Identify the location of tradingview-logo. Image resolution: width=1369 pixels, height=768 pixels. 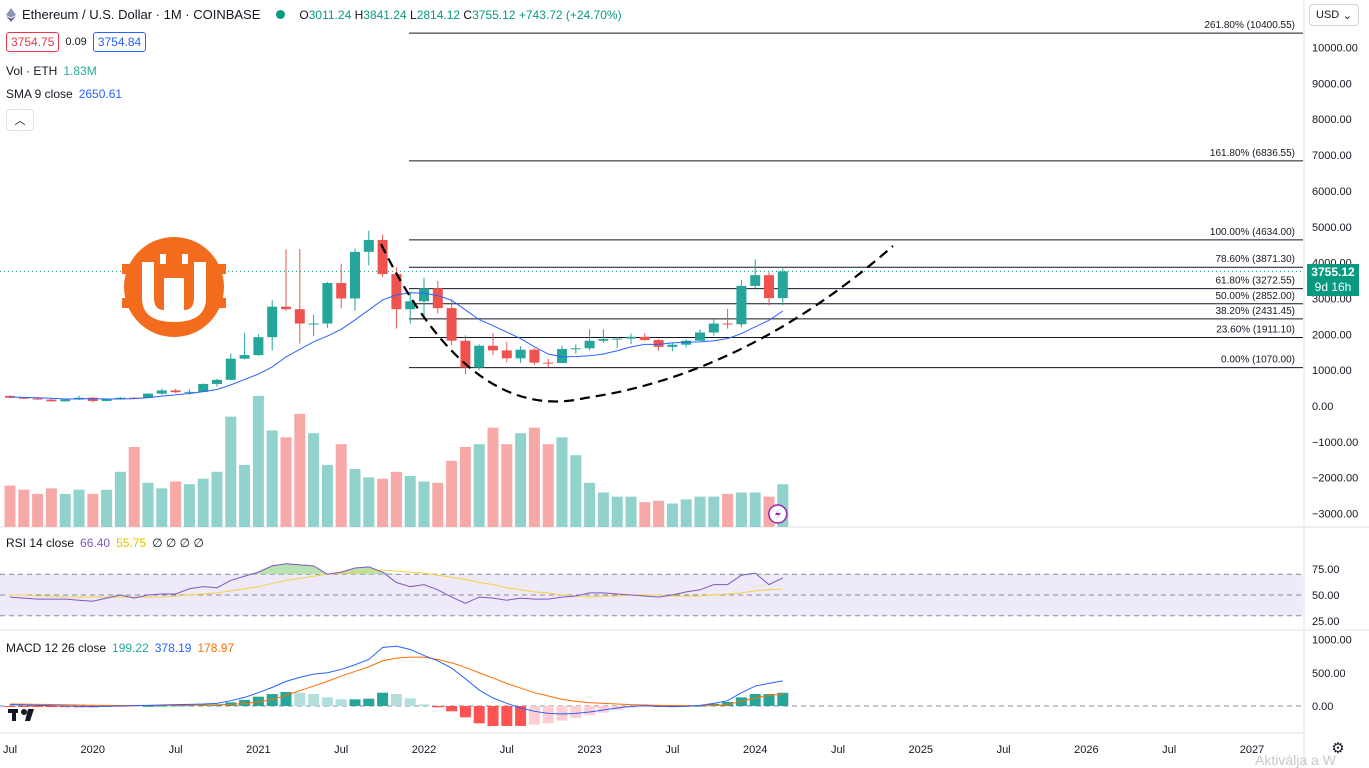
(24, 715).